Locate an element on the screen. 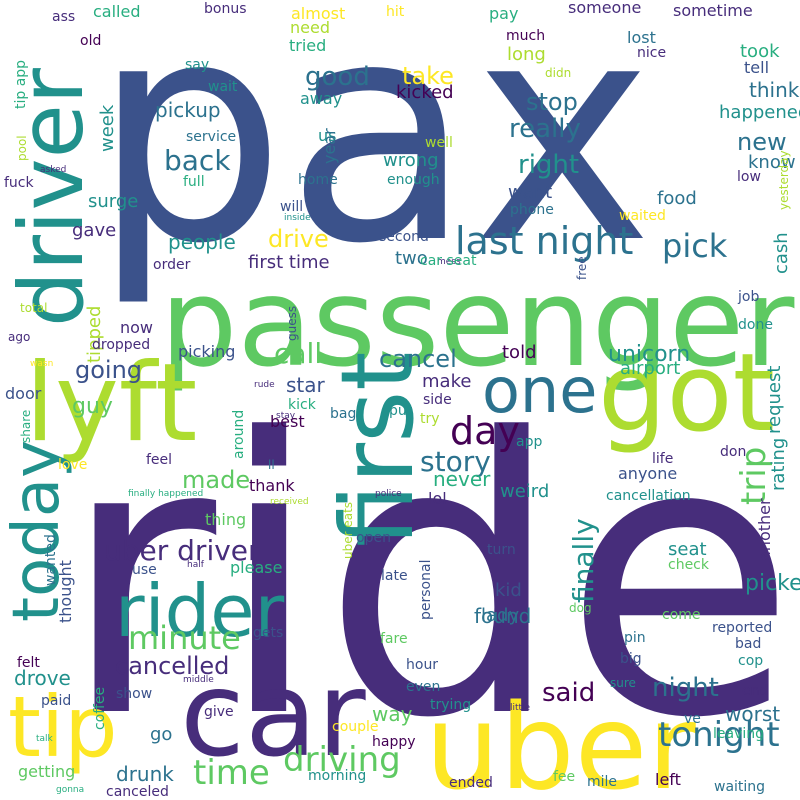 The height and width of the screenshot is (800, 800). word-done: done is located at coordinates (755, 325).